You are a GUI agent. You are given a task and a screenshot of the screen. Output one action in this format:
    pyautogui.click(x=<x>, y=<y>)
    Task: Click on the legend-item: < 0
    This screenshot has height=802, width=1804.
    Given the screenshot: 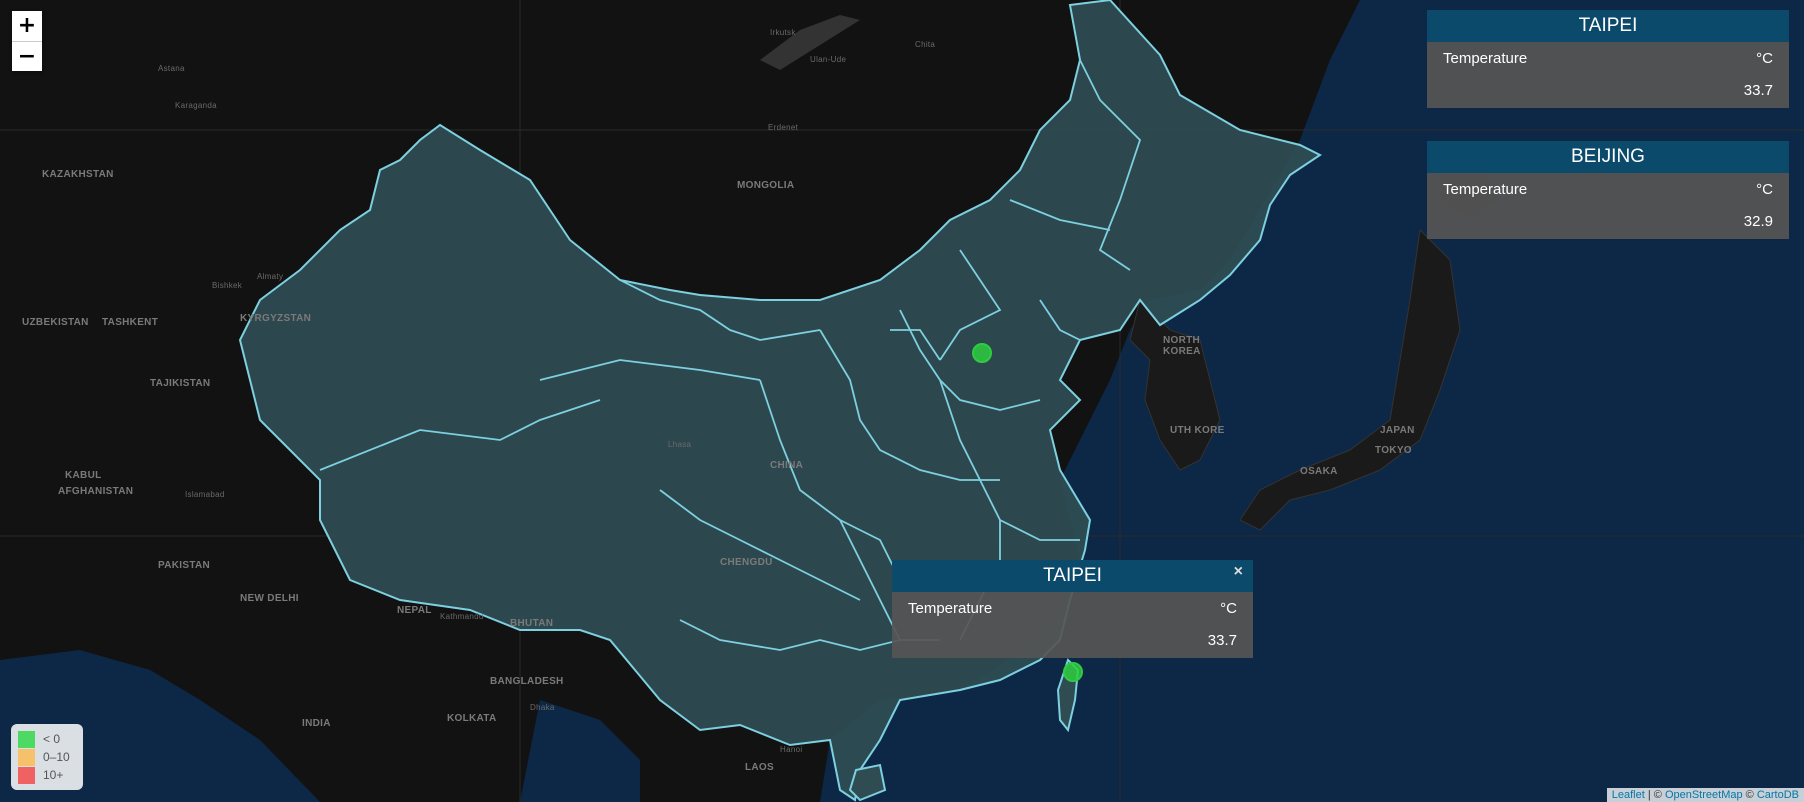 What is the action you would take?
    pyautogui.click(x=50, y=739)
    